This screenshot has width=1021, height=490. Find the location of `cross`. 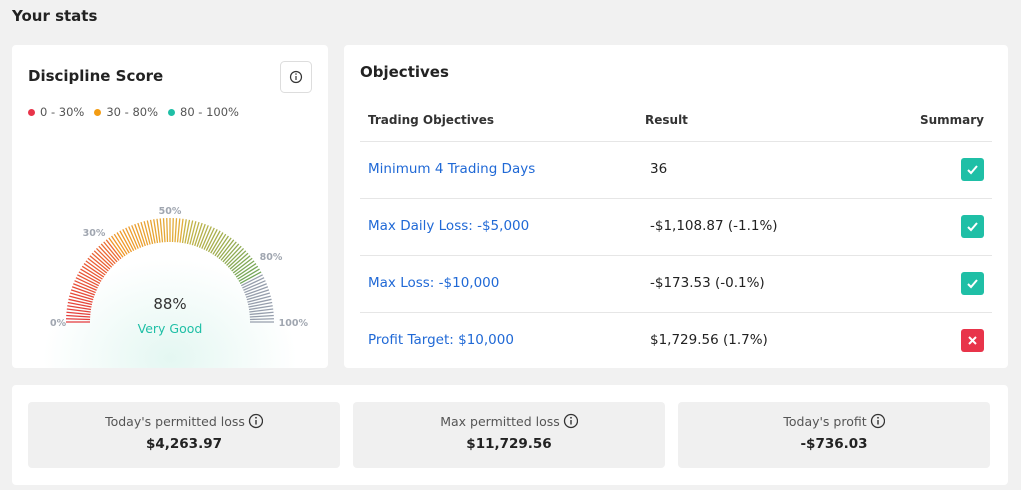

cross is located at coordinates (972, 340).